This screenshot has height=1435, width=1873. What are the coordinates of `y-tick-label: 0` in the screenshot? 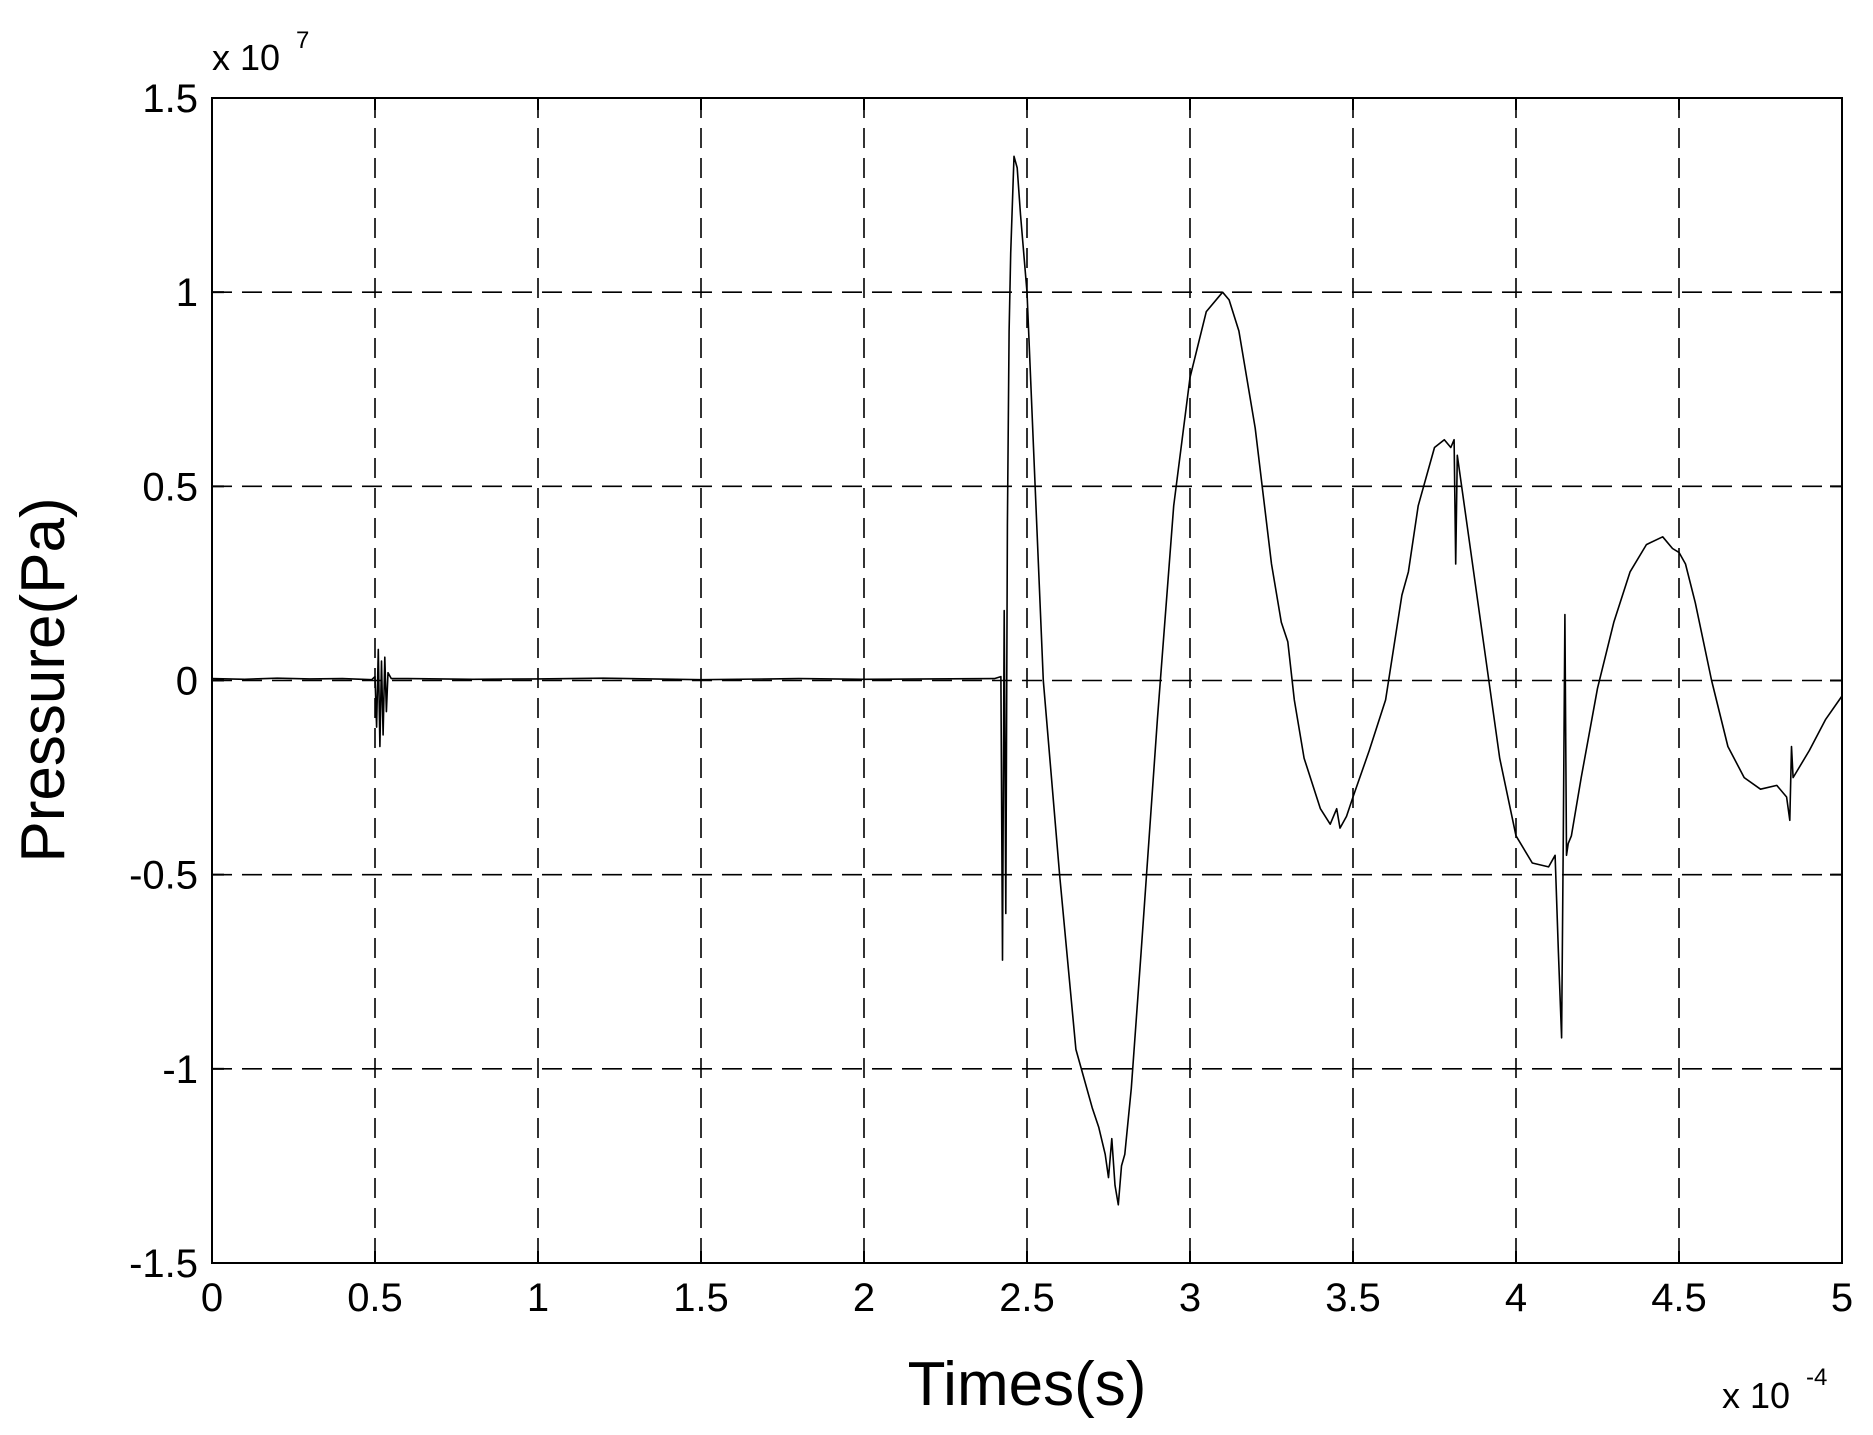 It's located at (187, 682).